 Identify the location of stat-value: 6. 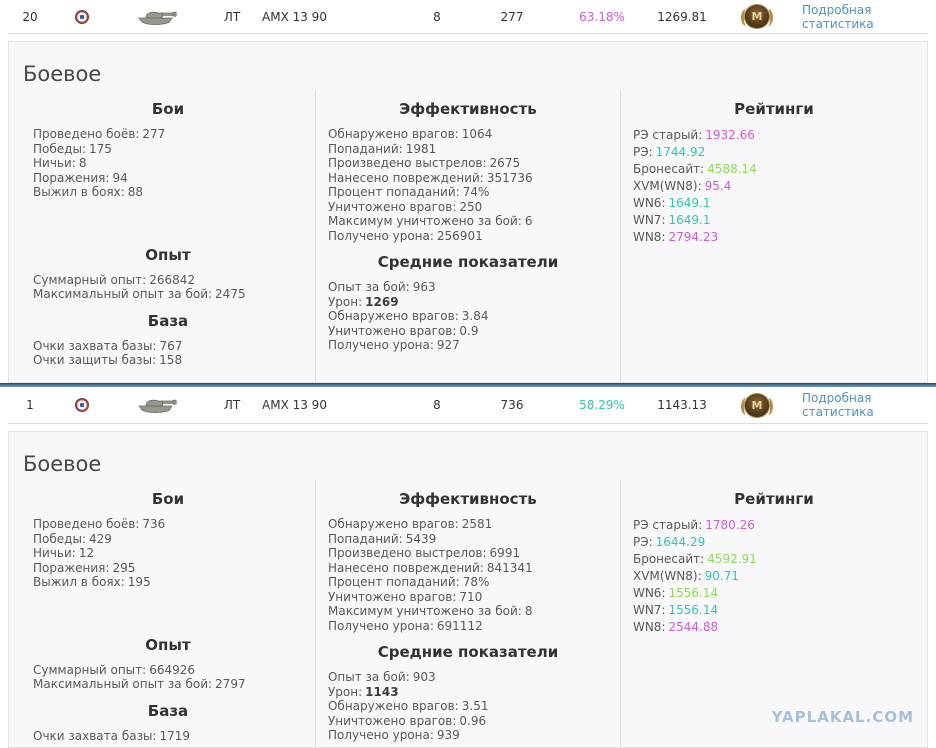
(528, 221).